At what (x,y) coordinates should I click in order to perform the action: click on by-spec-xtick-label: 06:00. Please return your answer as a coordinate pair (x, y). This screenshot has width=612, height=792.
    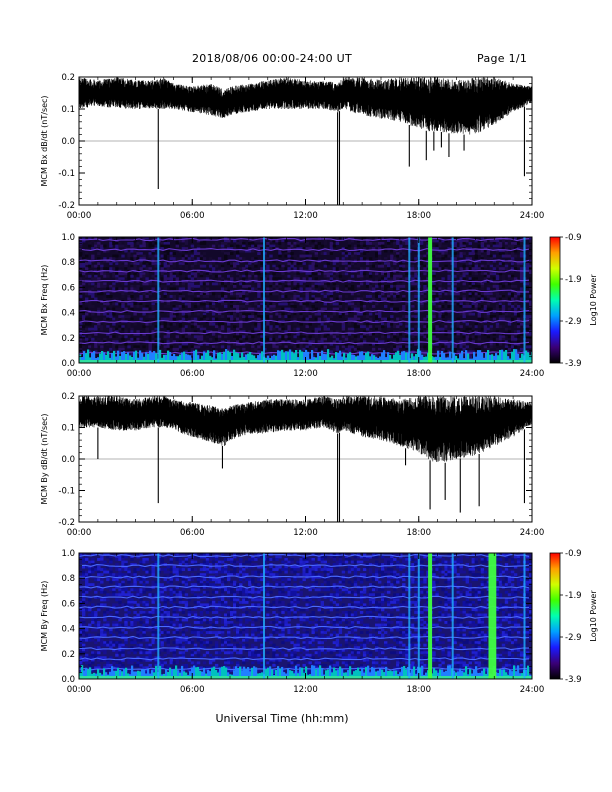
    Looking at the image, I should click on (192, 690).